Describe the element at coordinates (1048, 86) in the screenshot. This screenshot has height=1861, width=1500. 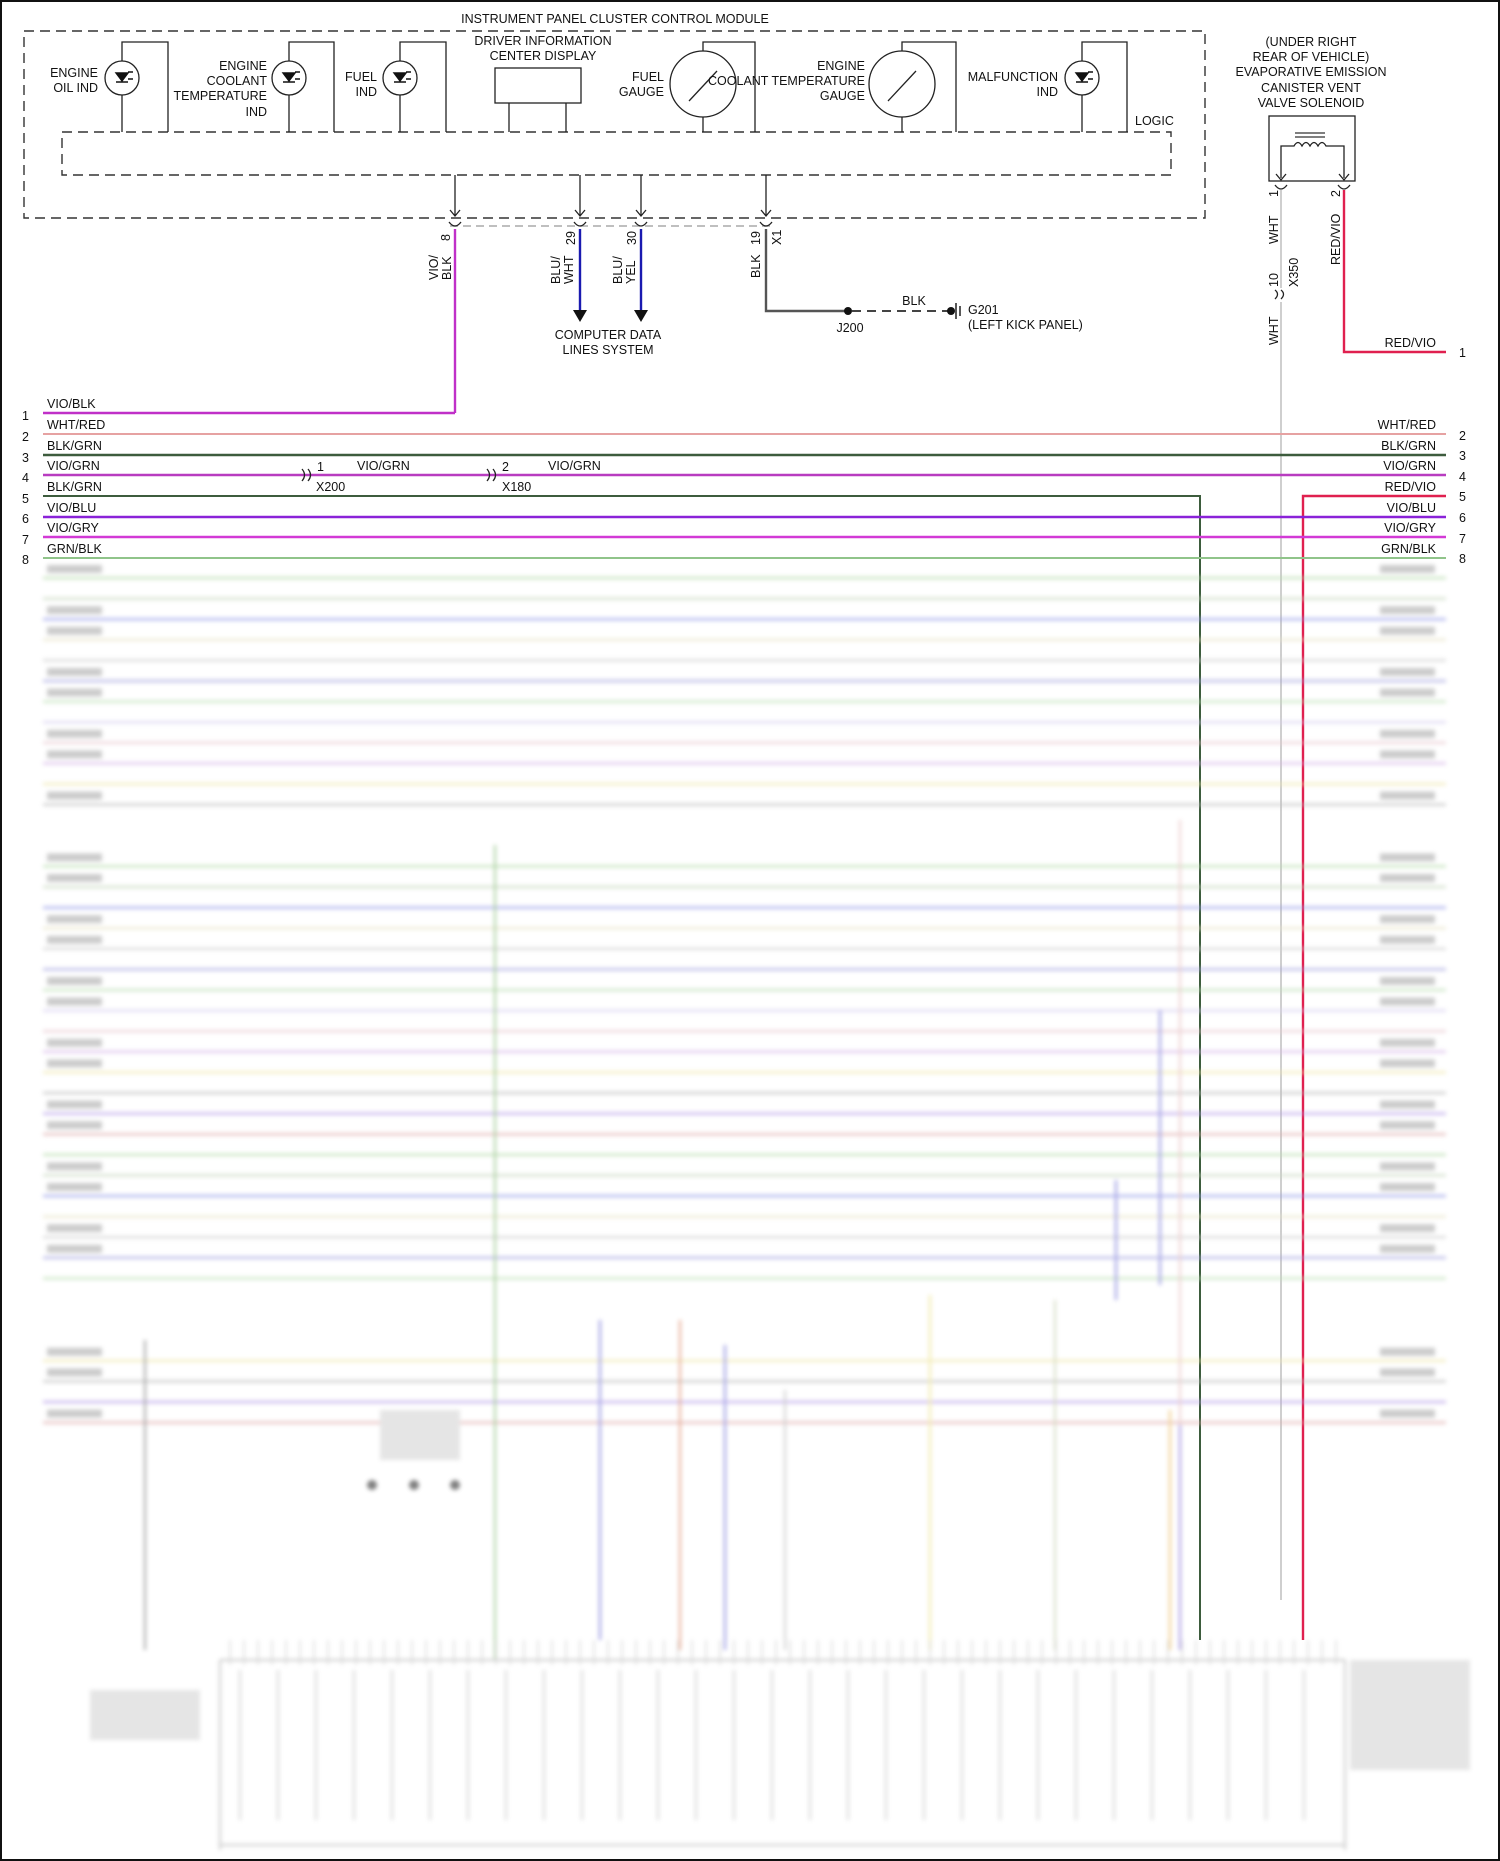
I see `malfunction-indicator: MALFUNCTION IND` at that location.